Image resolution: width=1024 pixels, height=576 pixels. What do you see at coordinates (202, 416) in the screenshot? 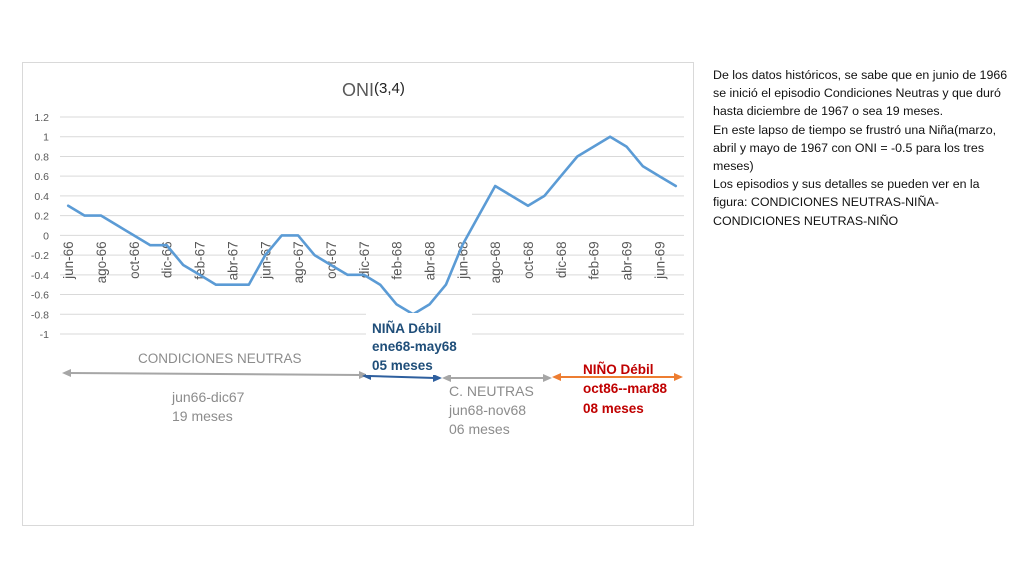
I see `cond1-duration: 19 meses` at bounding box center [202, 416].